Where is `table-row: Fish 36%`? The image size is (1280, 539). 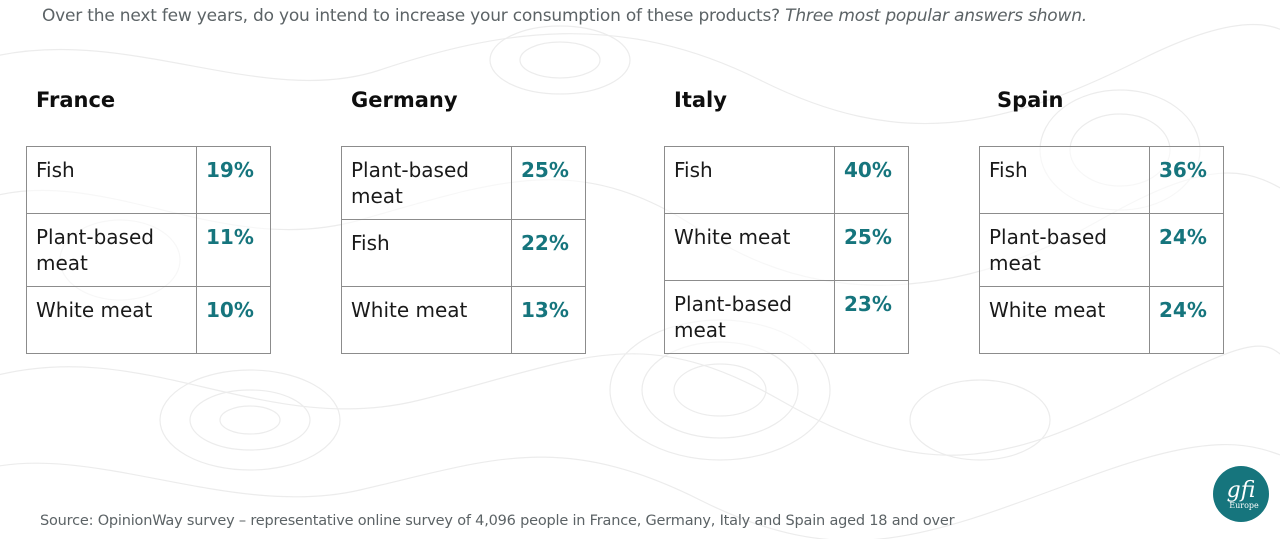
table-row: Fish 36% is located at coordinates (1101, 180).